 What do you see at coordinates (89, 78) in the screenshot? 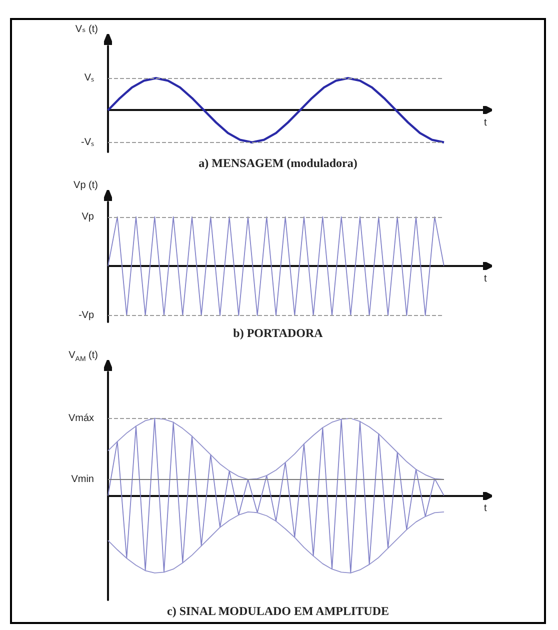
I see `ref-line-label: Vₛ` at bounding box center [89, 78].